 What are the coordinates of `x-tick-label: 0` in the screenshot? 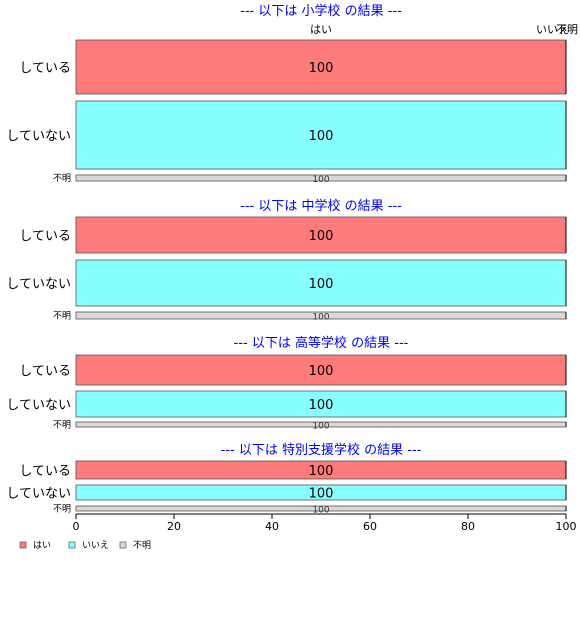 It's located at (76, 526).